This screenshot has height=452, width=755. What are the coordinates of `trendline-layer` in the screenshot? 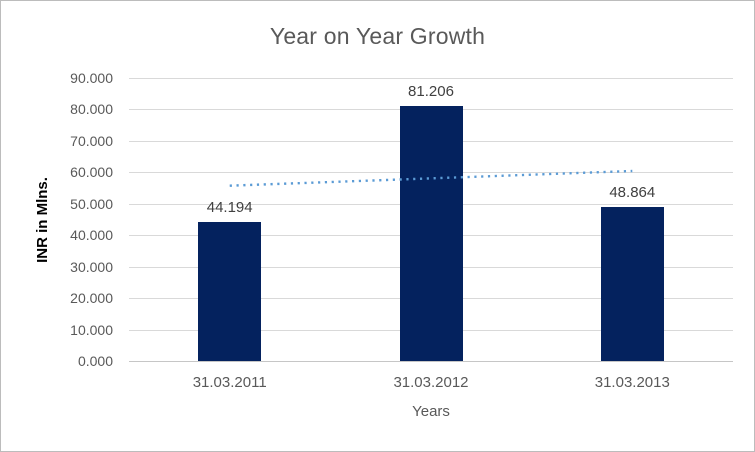 It's located at (431, 178).